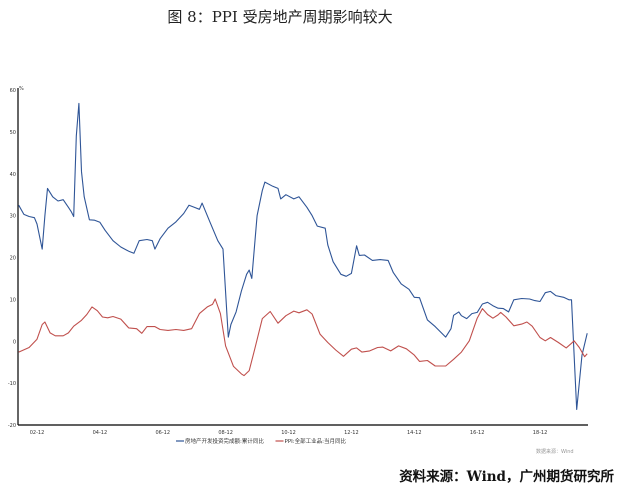 Image resolution: width=640 pixels, height=491 pixels. What do you see at coordinates (351, 433) in the screenshot?
I see `x-tick-label: 12-12` at bounding box center [351, 433].